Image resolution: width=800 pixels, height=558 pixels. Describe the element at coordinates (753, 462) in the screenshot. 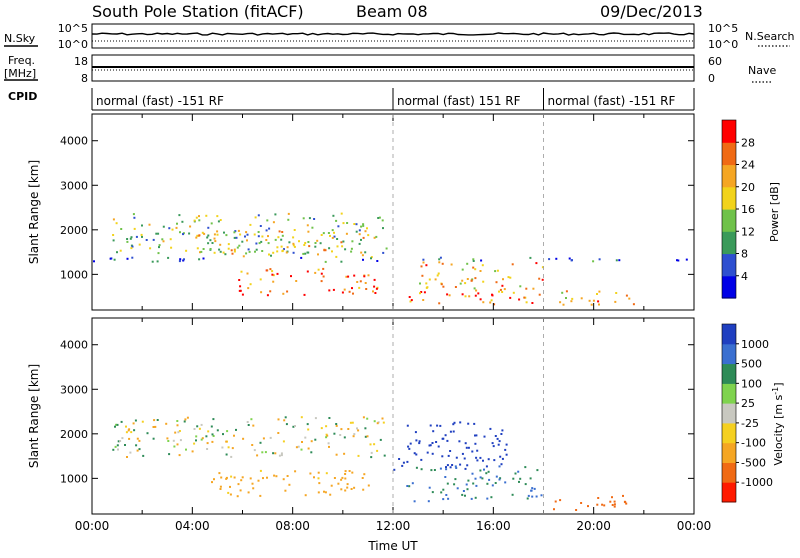

I see `colorbar-tick-label: -500` at that location.